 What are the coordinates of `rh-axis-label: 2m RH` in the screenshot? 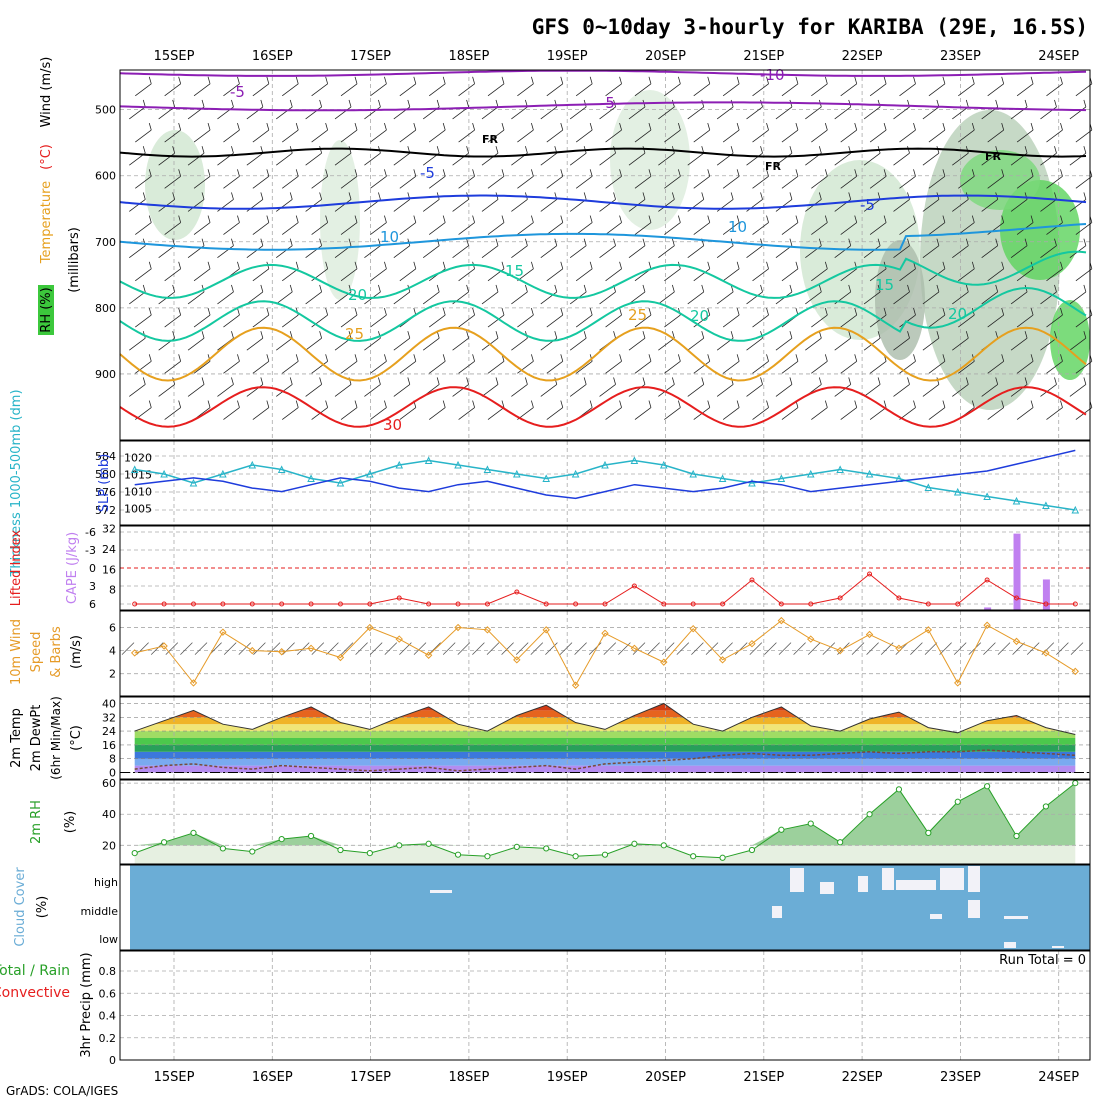 It's located at (36, 822).